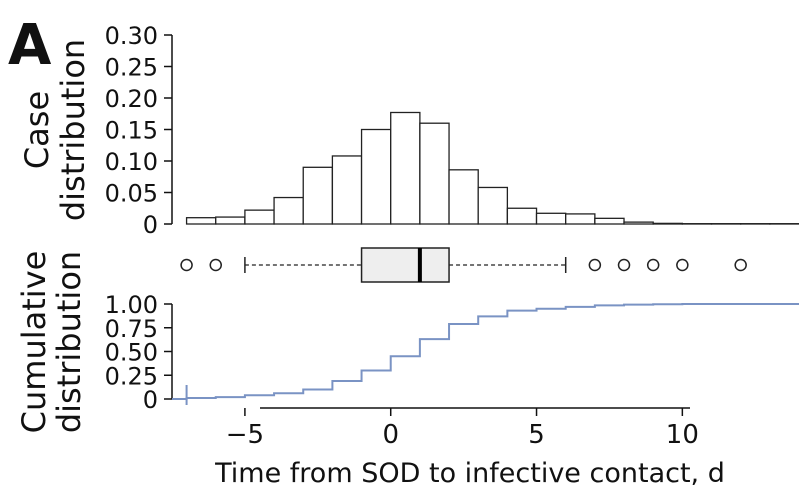 The width and height of the screenshot is (799, 489). What do you see at coordinates (463, 265) in the screenshot?
I see `boxplot-panel` at bounding box center [463, 265].